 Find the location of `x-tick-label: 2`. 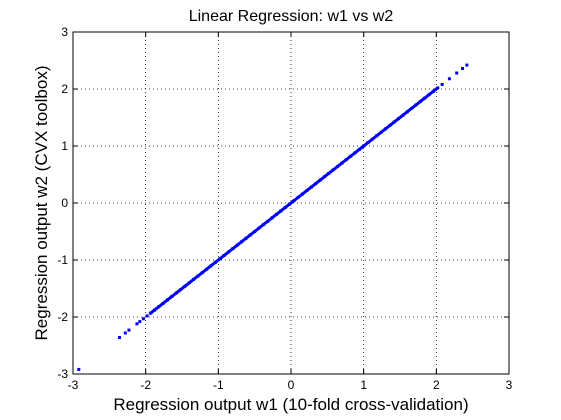

x-tick-label: 2 is located at coordinates (436, 385).